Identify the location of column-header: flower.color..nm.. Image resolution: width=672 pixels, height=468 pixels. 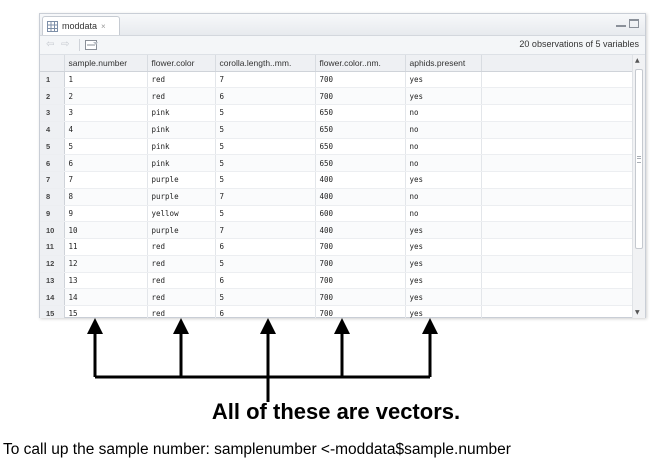
(360, 63).